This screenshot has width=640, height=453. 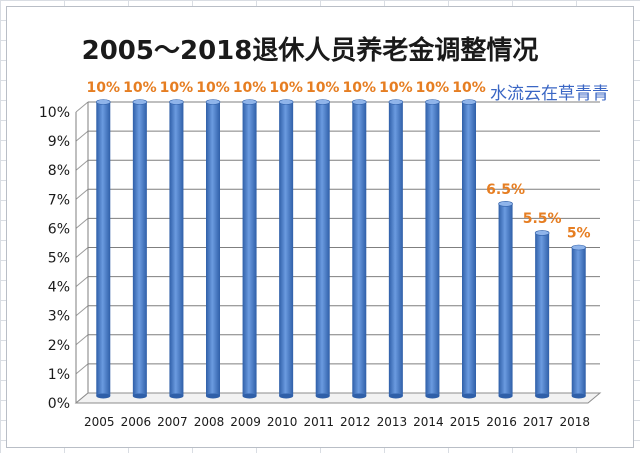 I want to click on x-tick-label: 2009, so click(x=245, y=422).